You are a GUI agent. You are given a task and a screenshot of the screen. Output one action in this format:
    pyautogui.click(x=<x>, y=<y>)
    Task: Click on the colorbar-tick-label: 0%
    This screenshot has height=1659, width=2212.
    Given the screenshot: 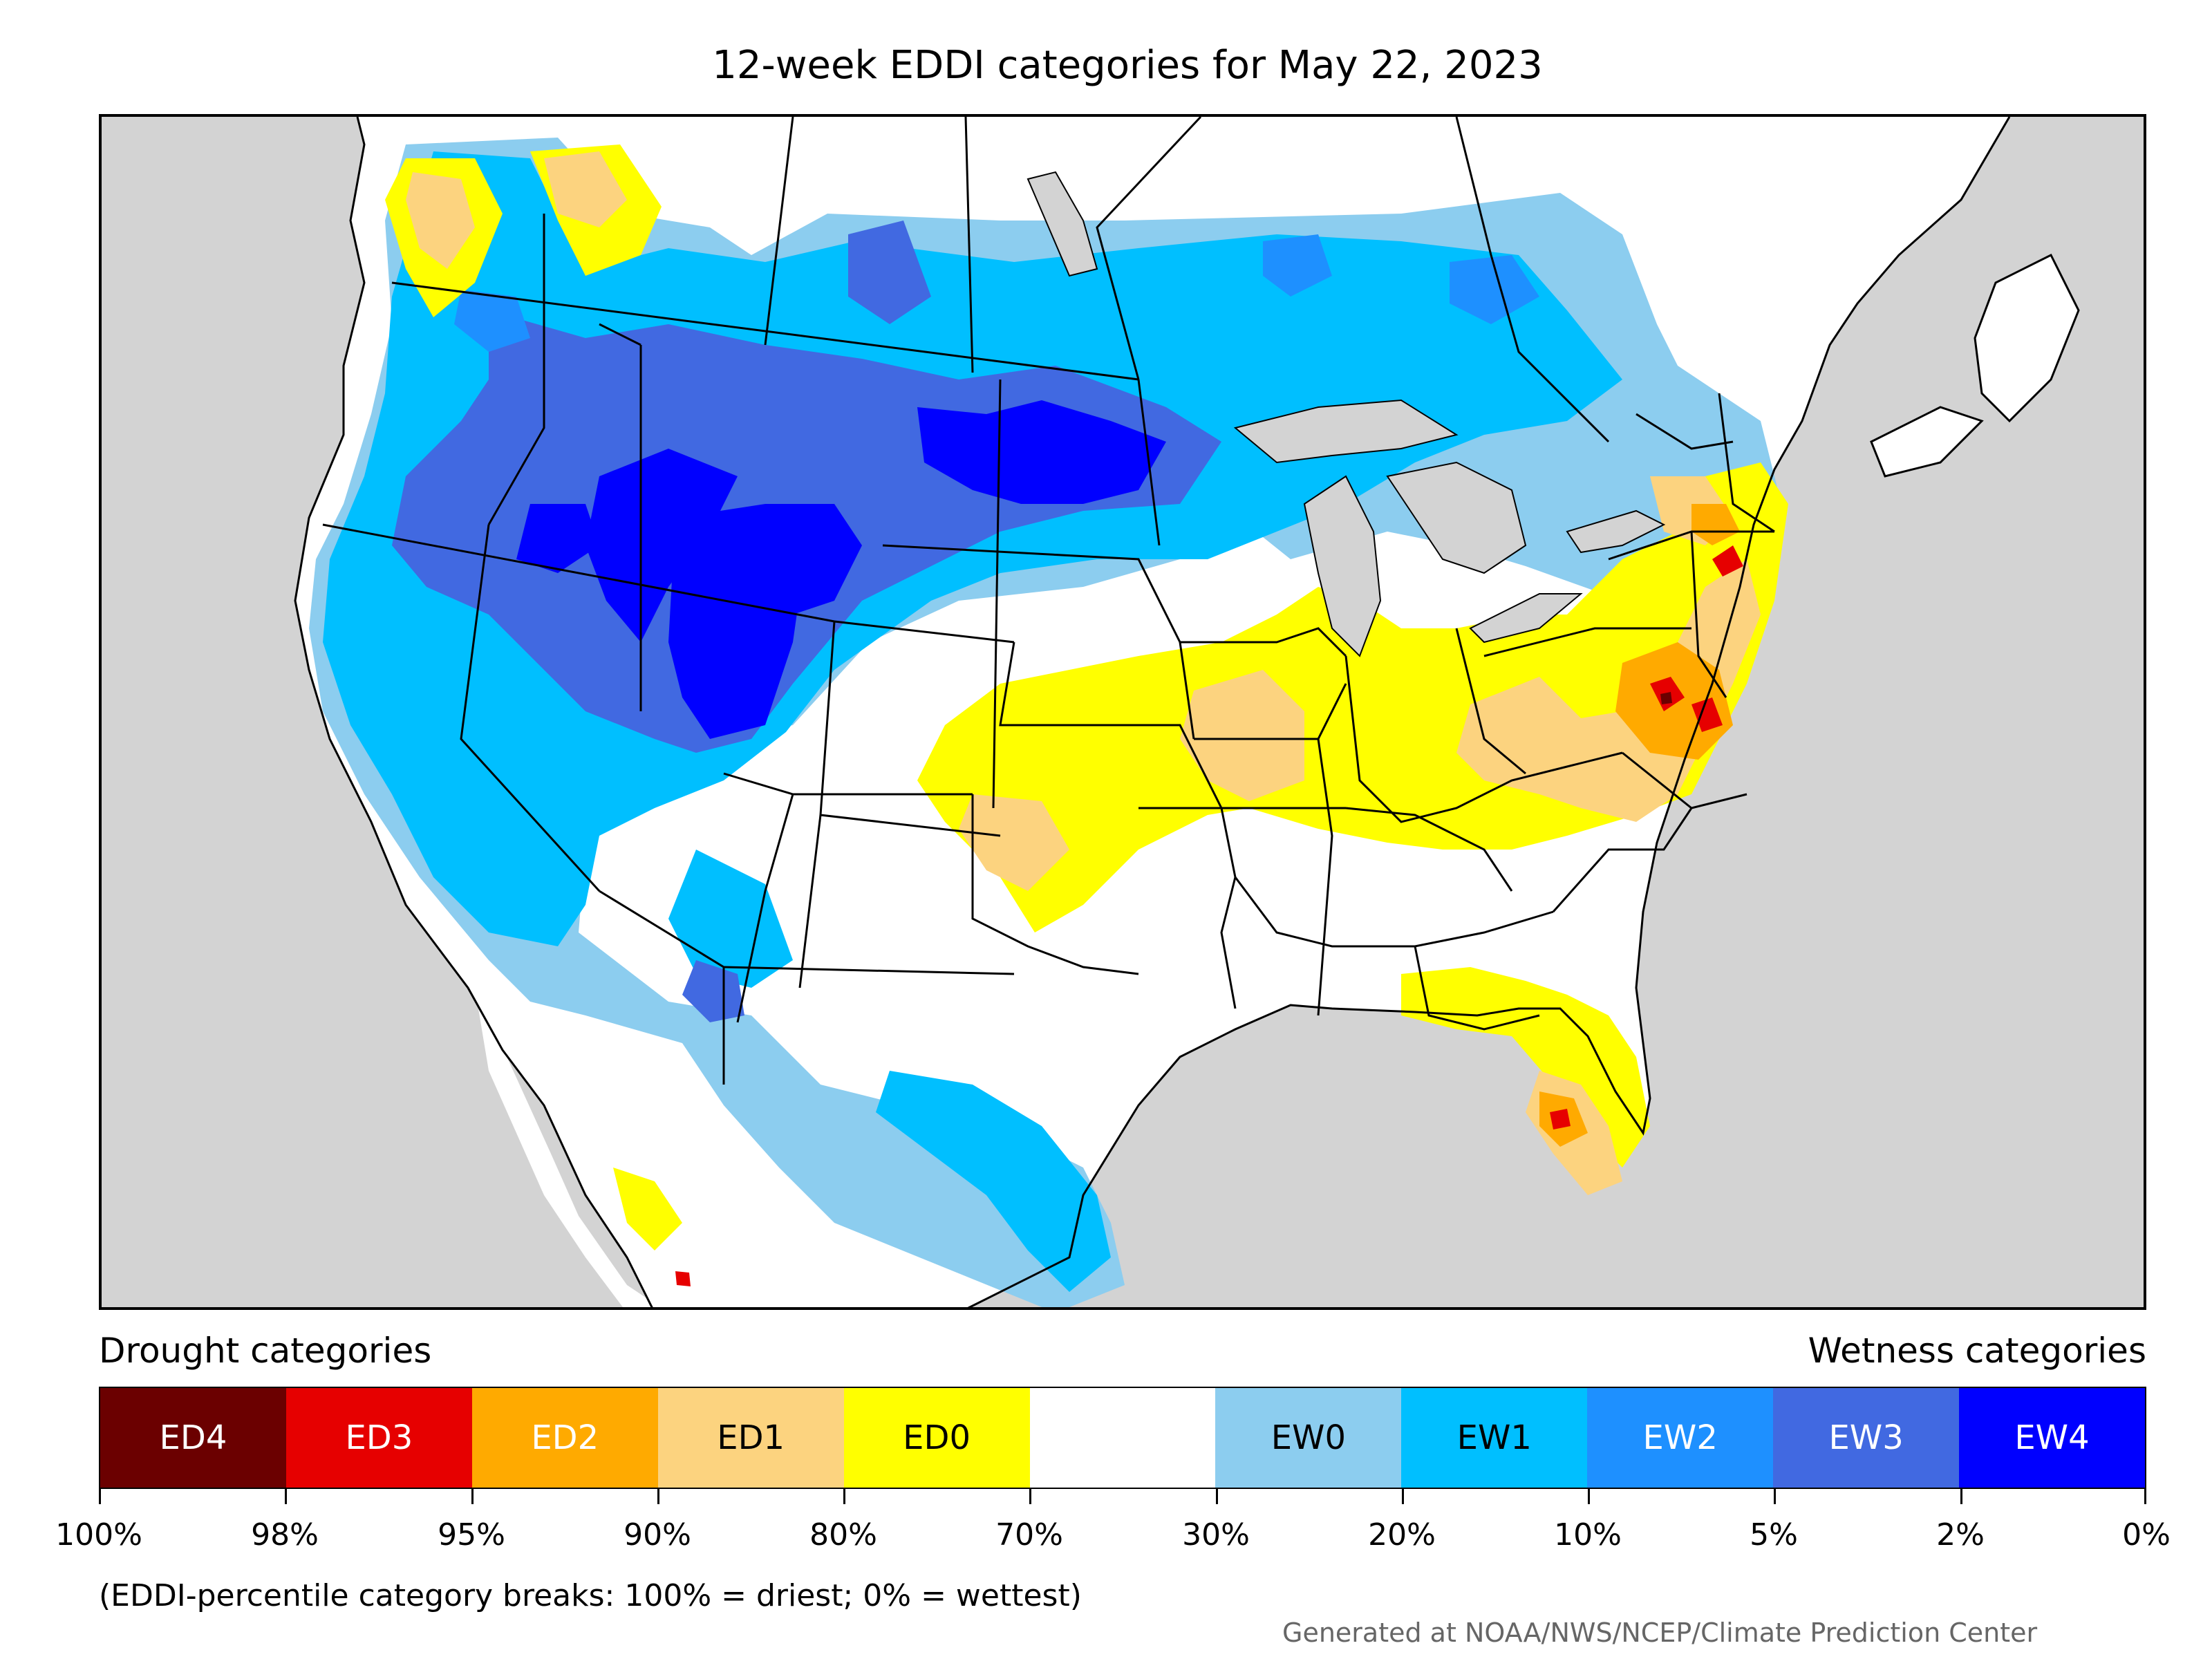 What is the action you would take?
    pyautogui.click(x=2146, y=1535)
    